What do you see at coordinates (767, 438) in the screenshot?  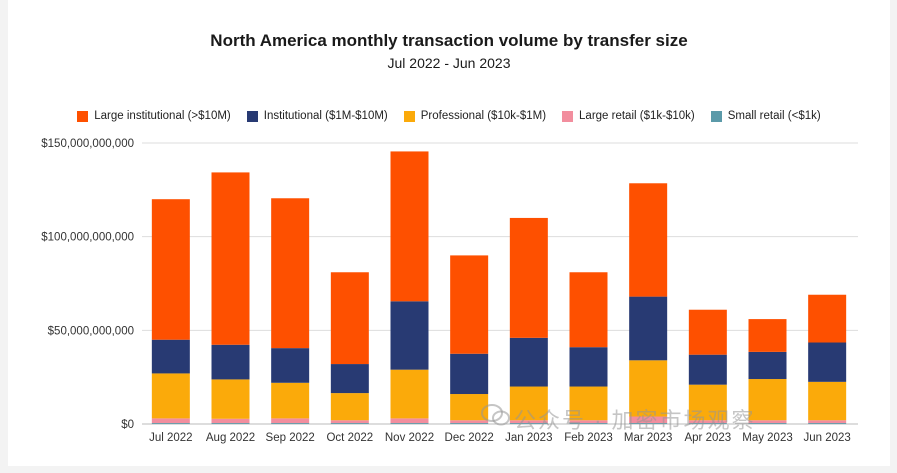 I see `x-tick-label: May 2023` at bounding box center [767, 438].